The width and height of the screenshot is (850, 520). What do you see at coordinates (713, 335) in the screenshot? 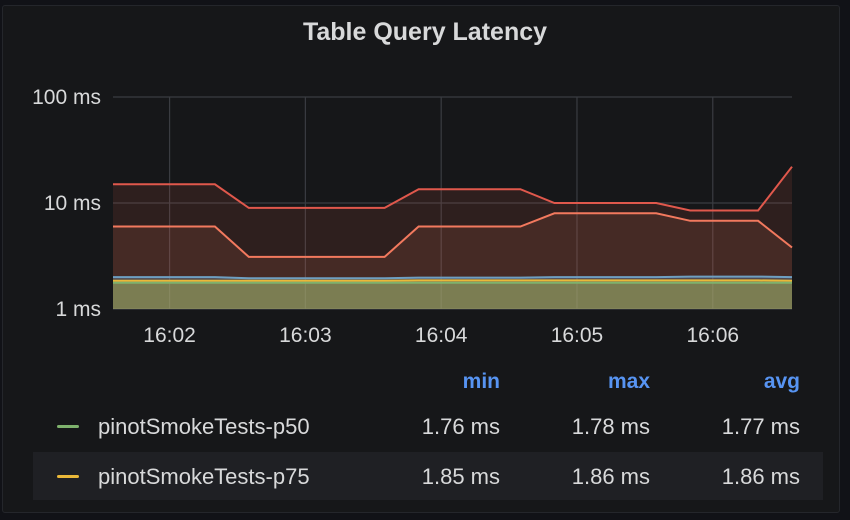
I see `x-tick-label: 16:06` at bounding box center [713, 335].